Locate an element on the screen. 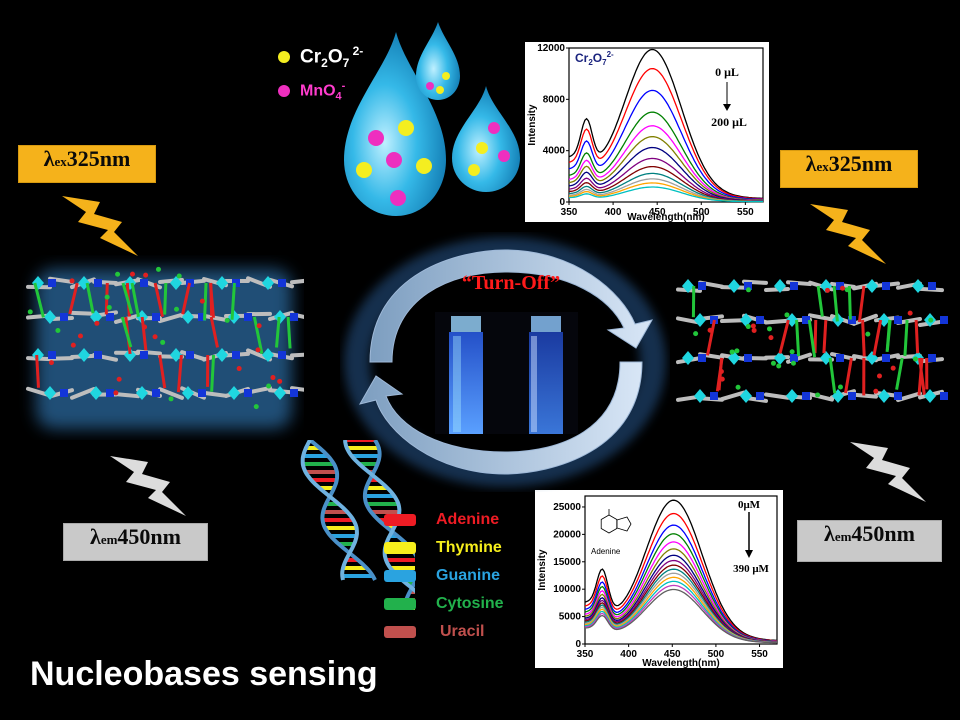  y-tick-label: 8000 is located at coordinates (554, 99).